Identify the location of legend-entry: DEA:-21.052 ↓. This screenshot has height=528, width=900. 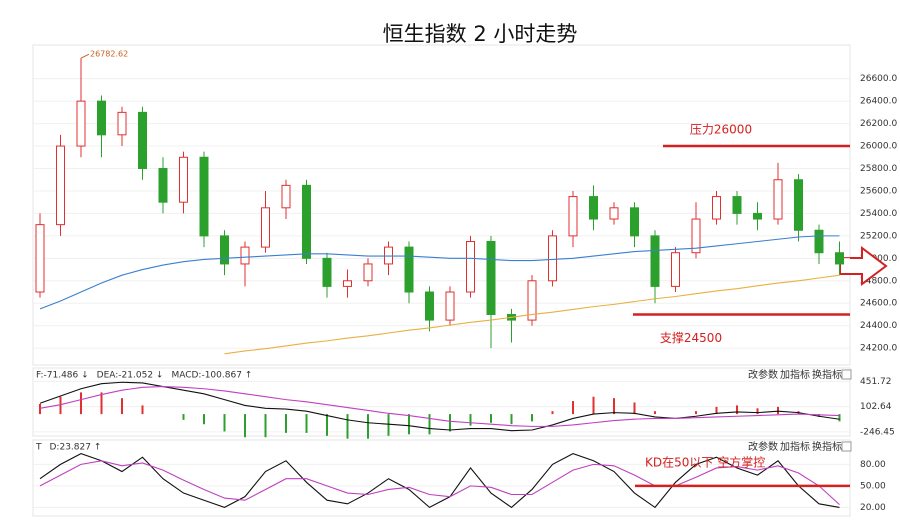
(130, 376).